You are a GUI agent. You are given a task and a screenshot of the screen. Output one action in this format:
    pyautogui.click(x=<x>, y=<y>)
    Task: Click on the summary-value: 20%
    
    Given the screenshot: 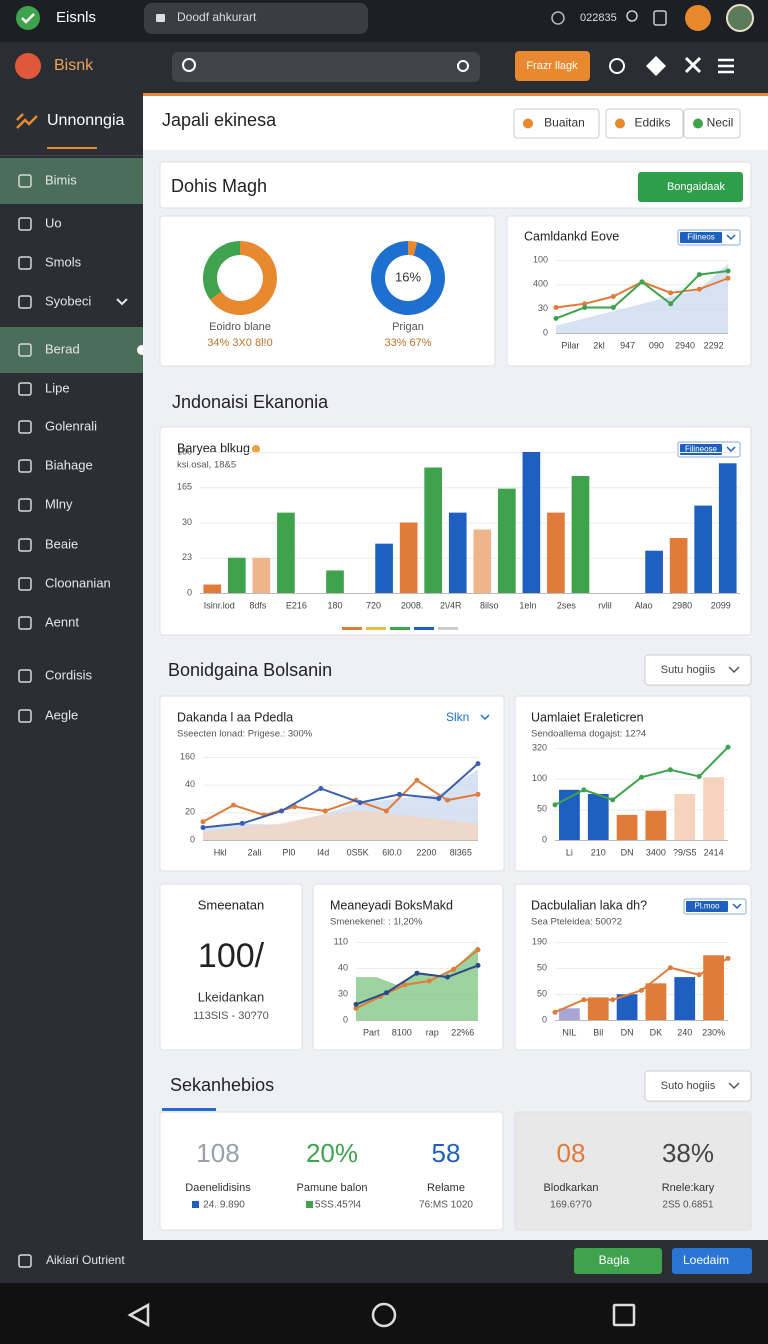 What is the action you would take?
    pyautogui.click(x=332, y=1153)
    